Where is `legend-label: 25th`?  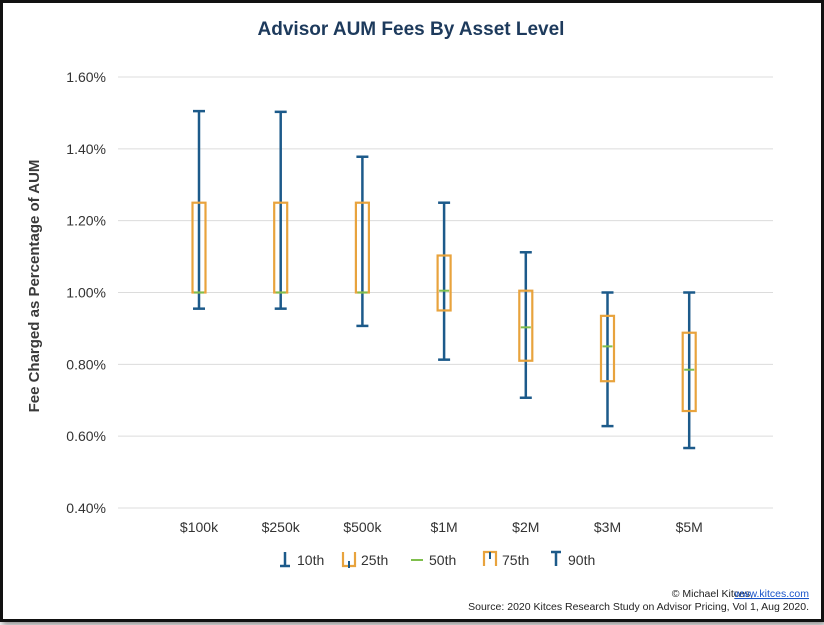
legend-label: 25th is located at coordinates (374, 560).